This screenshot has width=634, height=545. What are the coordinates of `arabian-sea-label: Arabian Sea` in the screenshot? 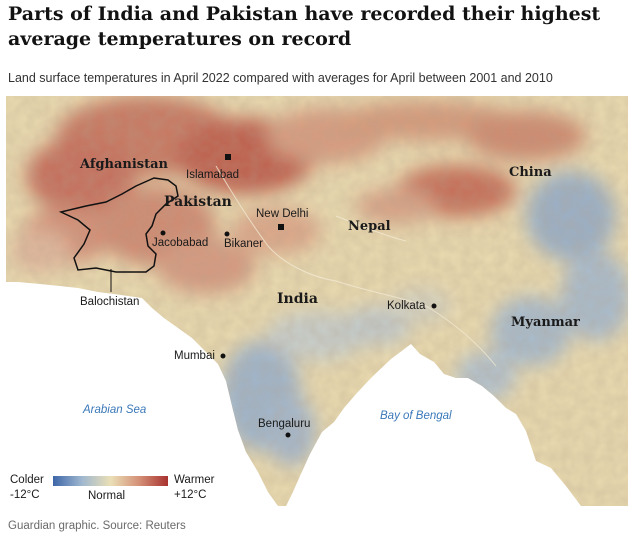 It's located at (114, 410).